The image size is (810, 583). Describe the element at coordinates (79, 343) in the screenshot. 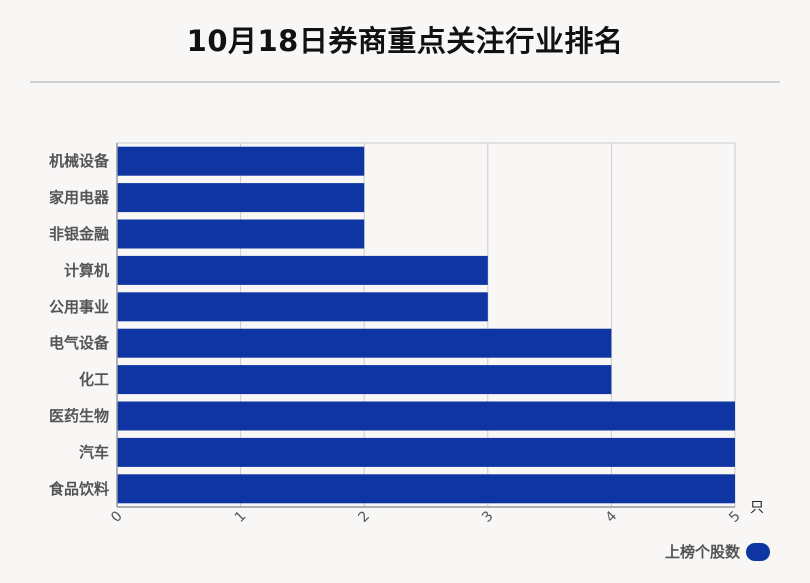

I see `category-label: 电气设备` at that location.